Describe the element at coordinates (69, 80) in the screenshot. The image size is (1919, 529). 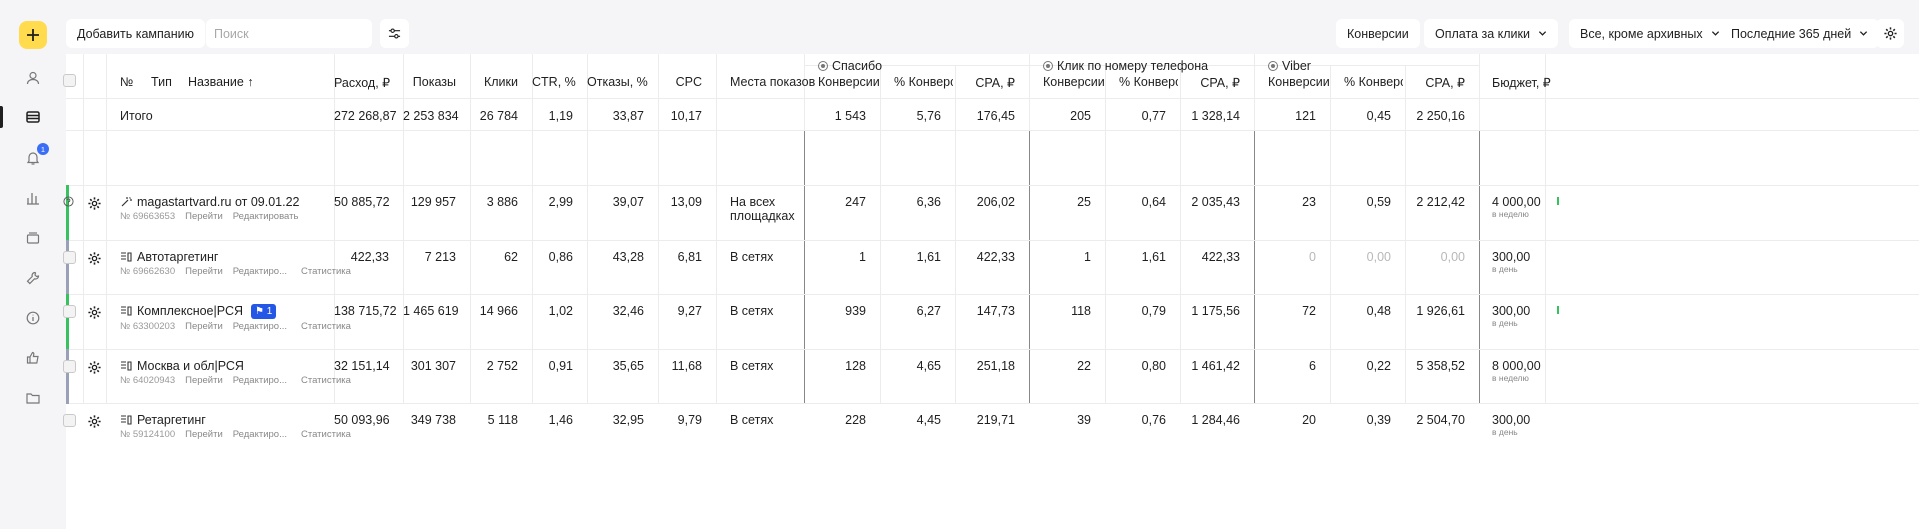
I see `select-all-checkbox` at that location.